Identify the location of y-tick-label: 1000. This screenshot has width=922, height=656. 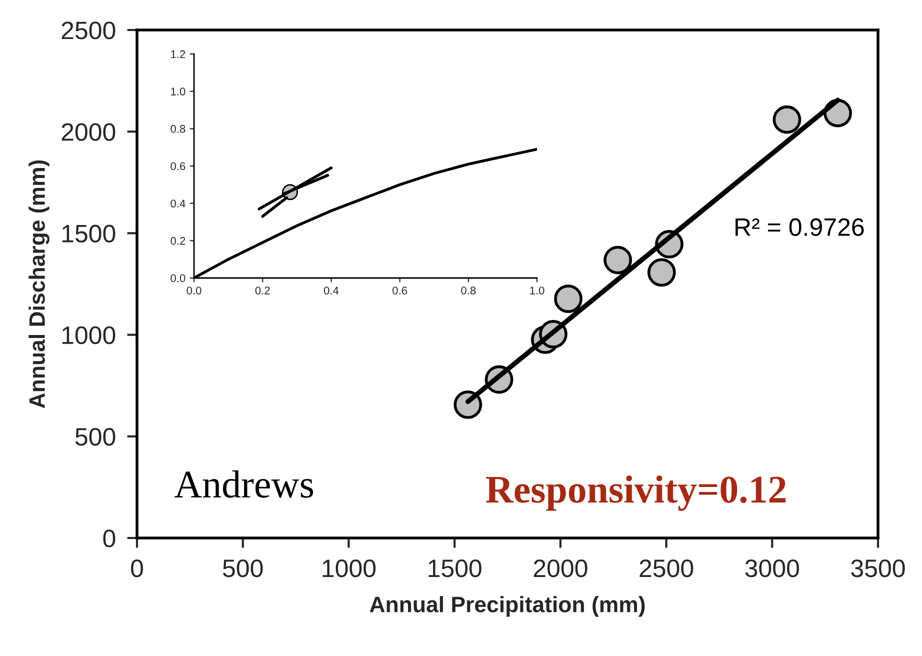
(89, 335).